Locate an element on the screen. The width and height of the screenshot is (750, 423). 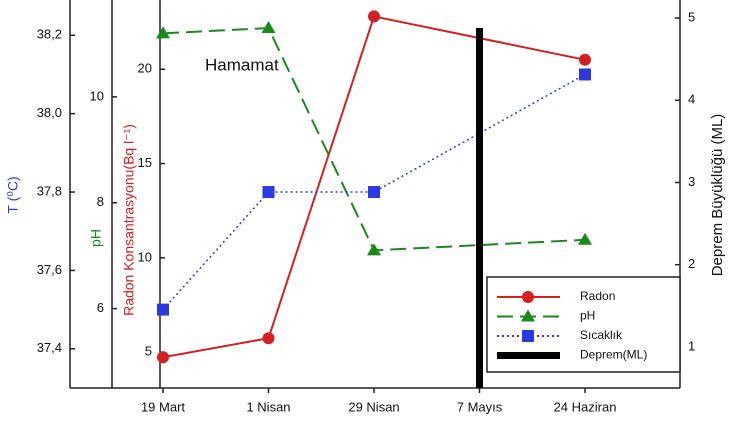
annotation: Hamamat is located at coordinates (242, 64).